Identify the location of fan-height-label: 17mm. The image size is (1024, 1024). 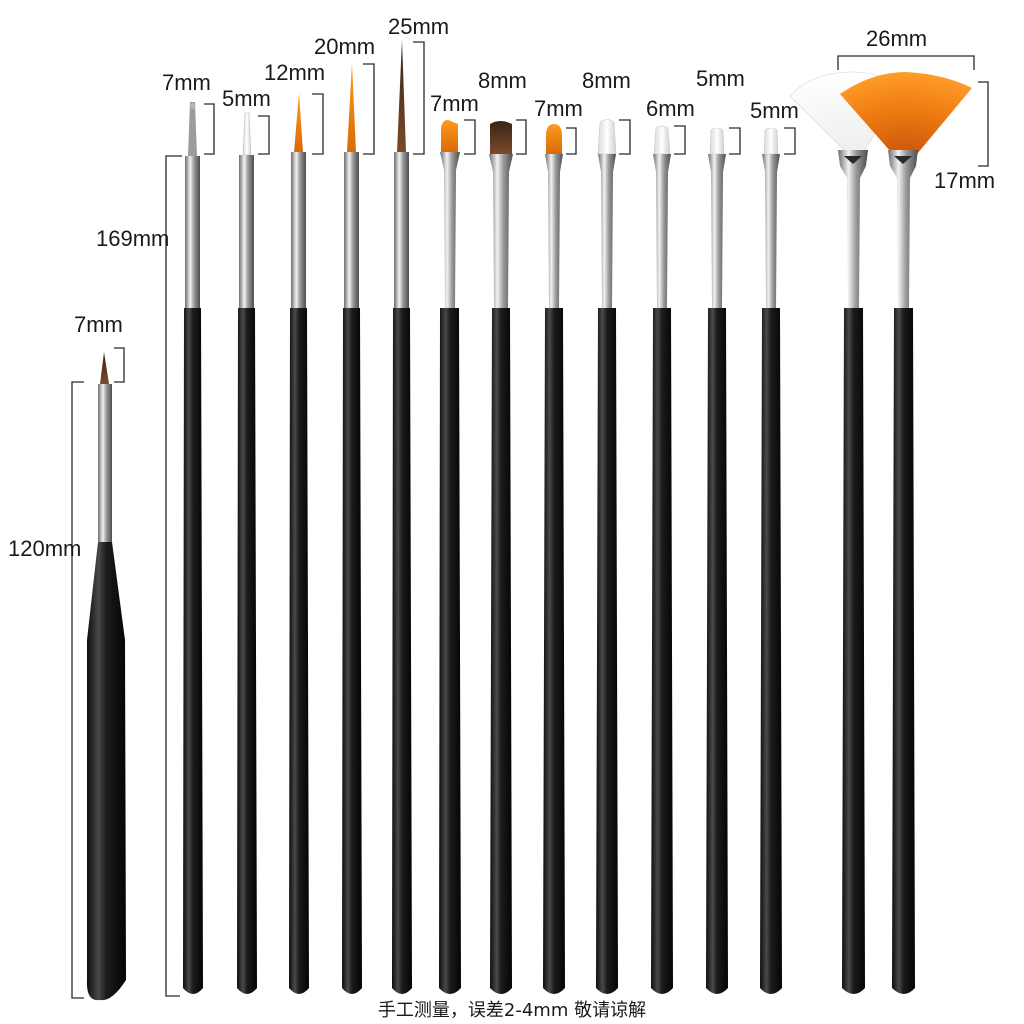
(964, 180).